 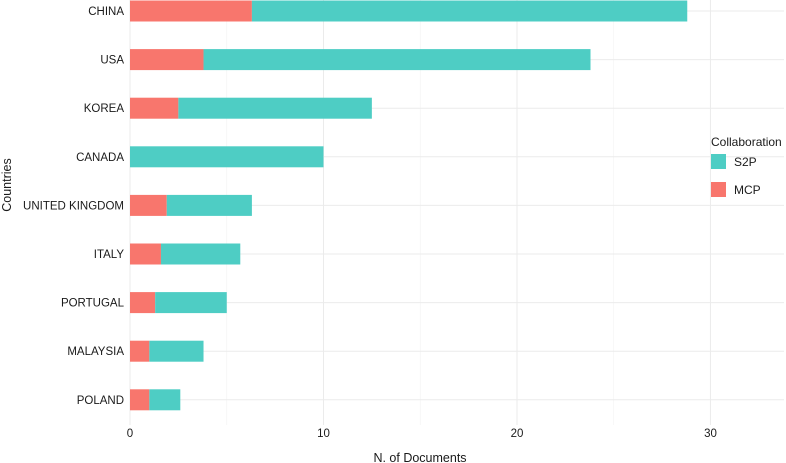 What do you see at coordinates (109, 255) in the screenshot?
I see `y-tick-label: ITALY` at bounding box center [109, 255].